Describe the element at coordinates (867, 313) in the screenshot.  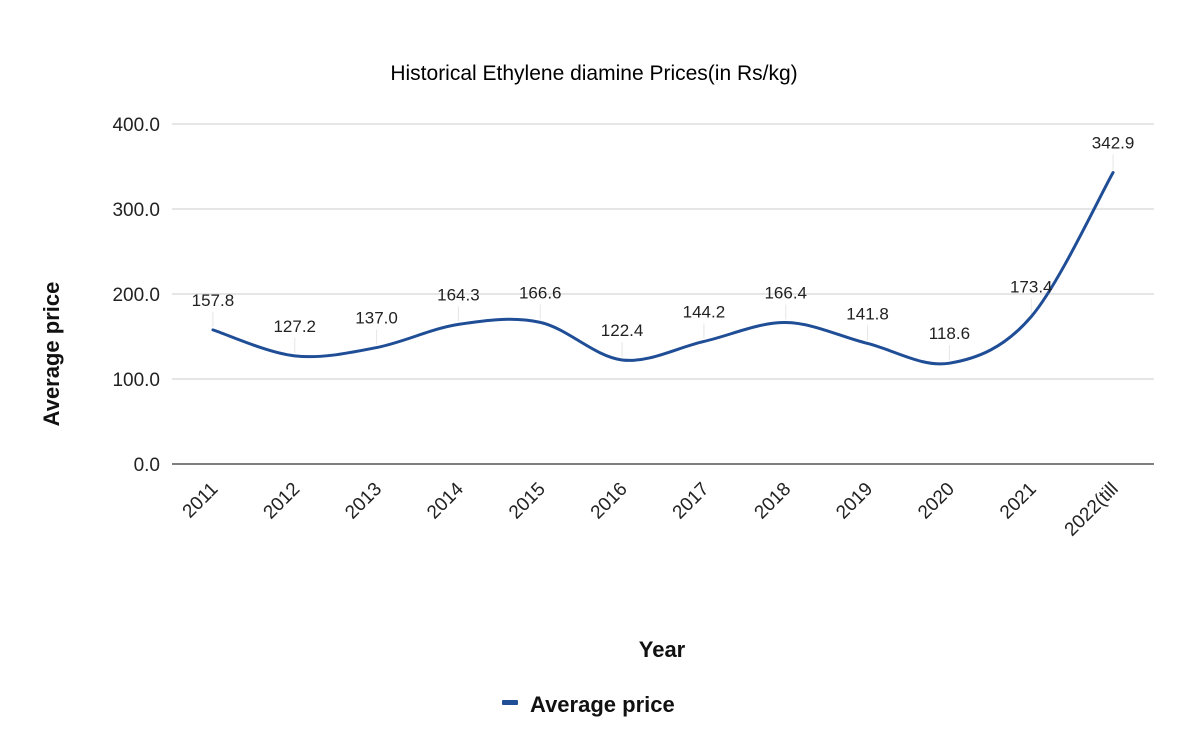
I see `data-label: 141.8` at that location.